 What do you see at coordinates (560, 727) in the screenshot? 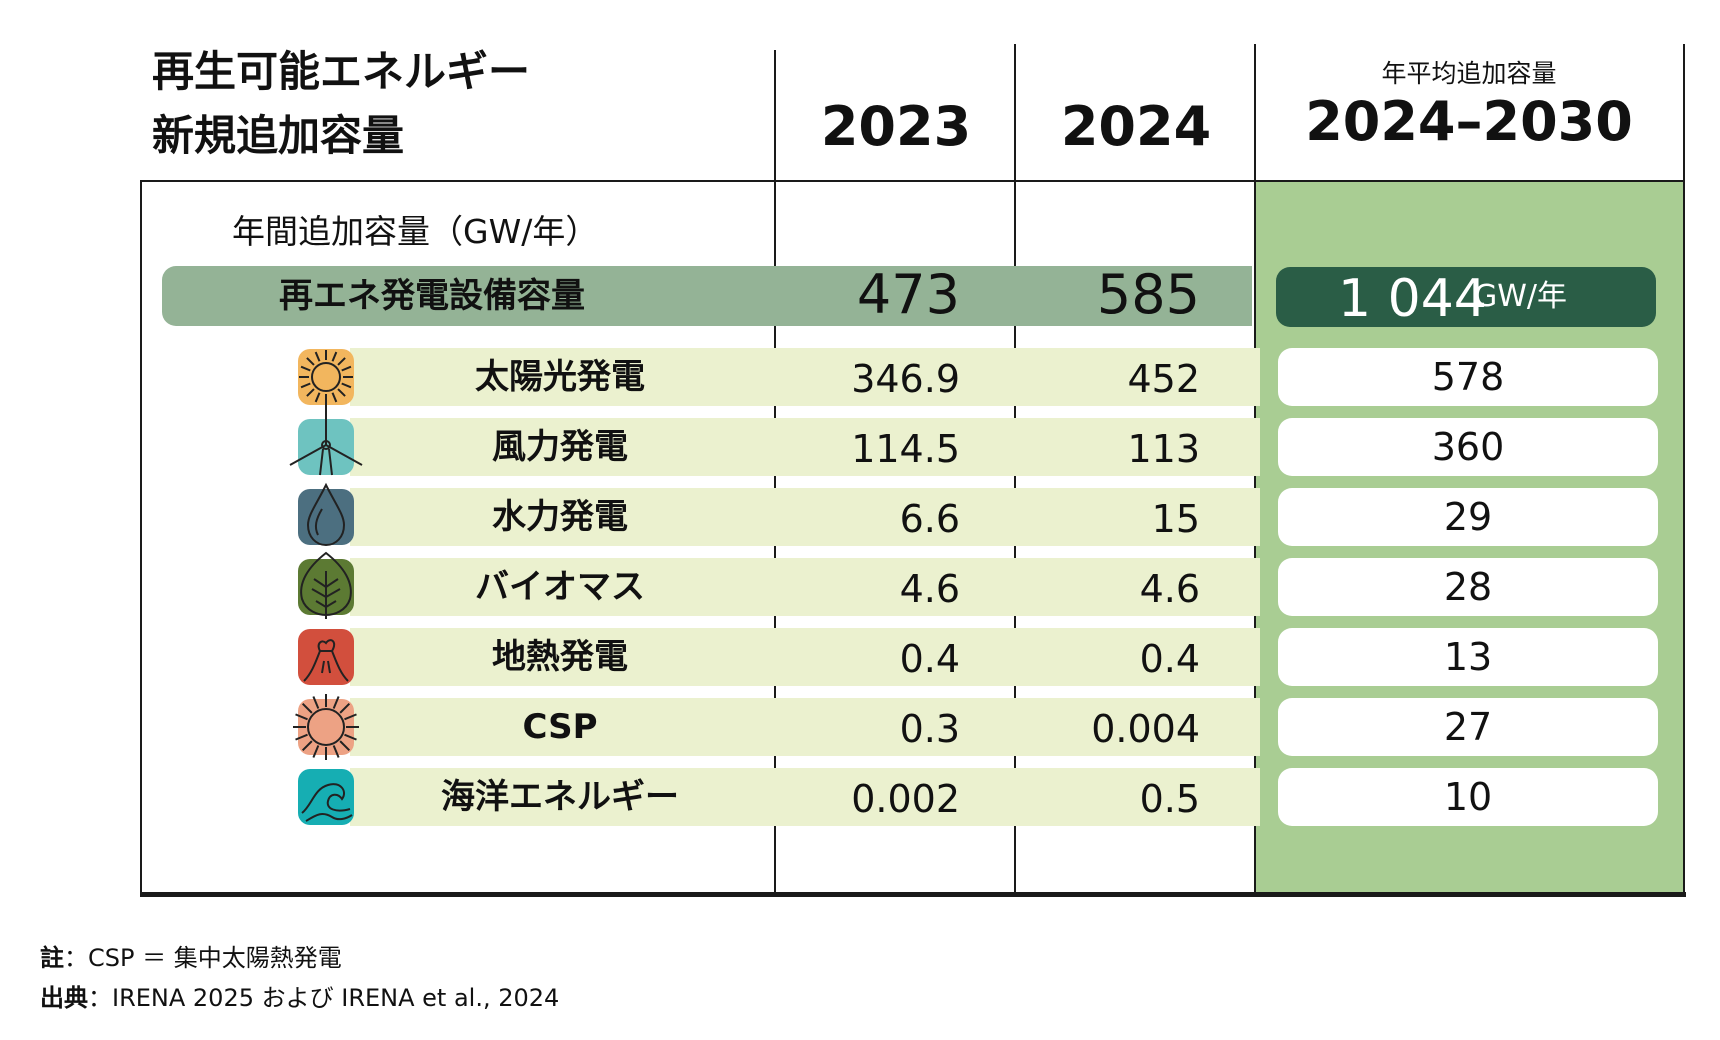
I see `row-label: CSP` at bounding box center [560, 727].